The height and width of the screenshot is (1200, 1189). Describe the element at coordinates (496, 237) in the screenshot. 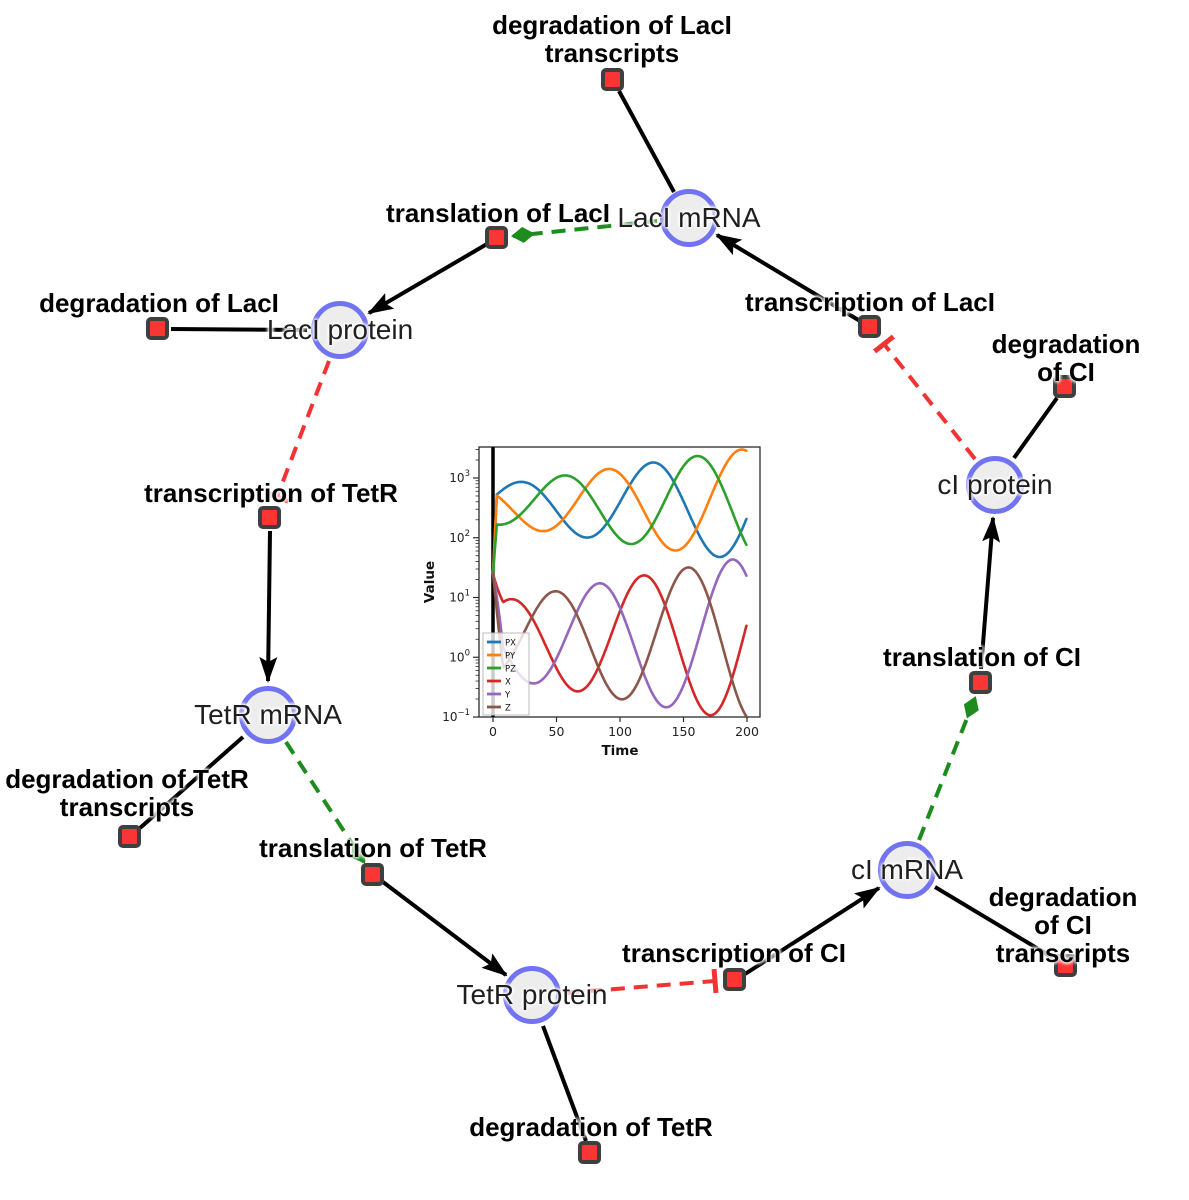

I see `reaction-node-translation-laci` at that location.